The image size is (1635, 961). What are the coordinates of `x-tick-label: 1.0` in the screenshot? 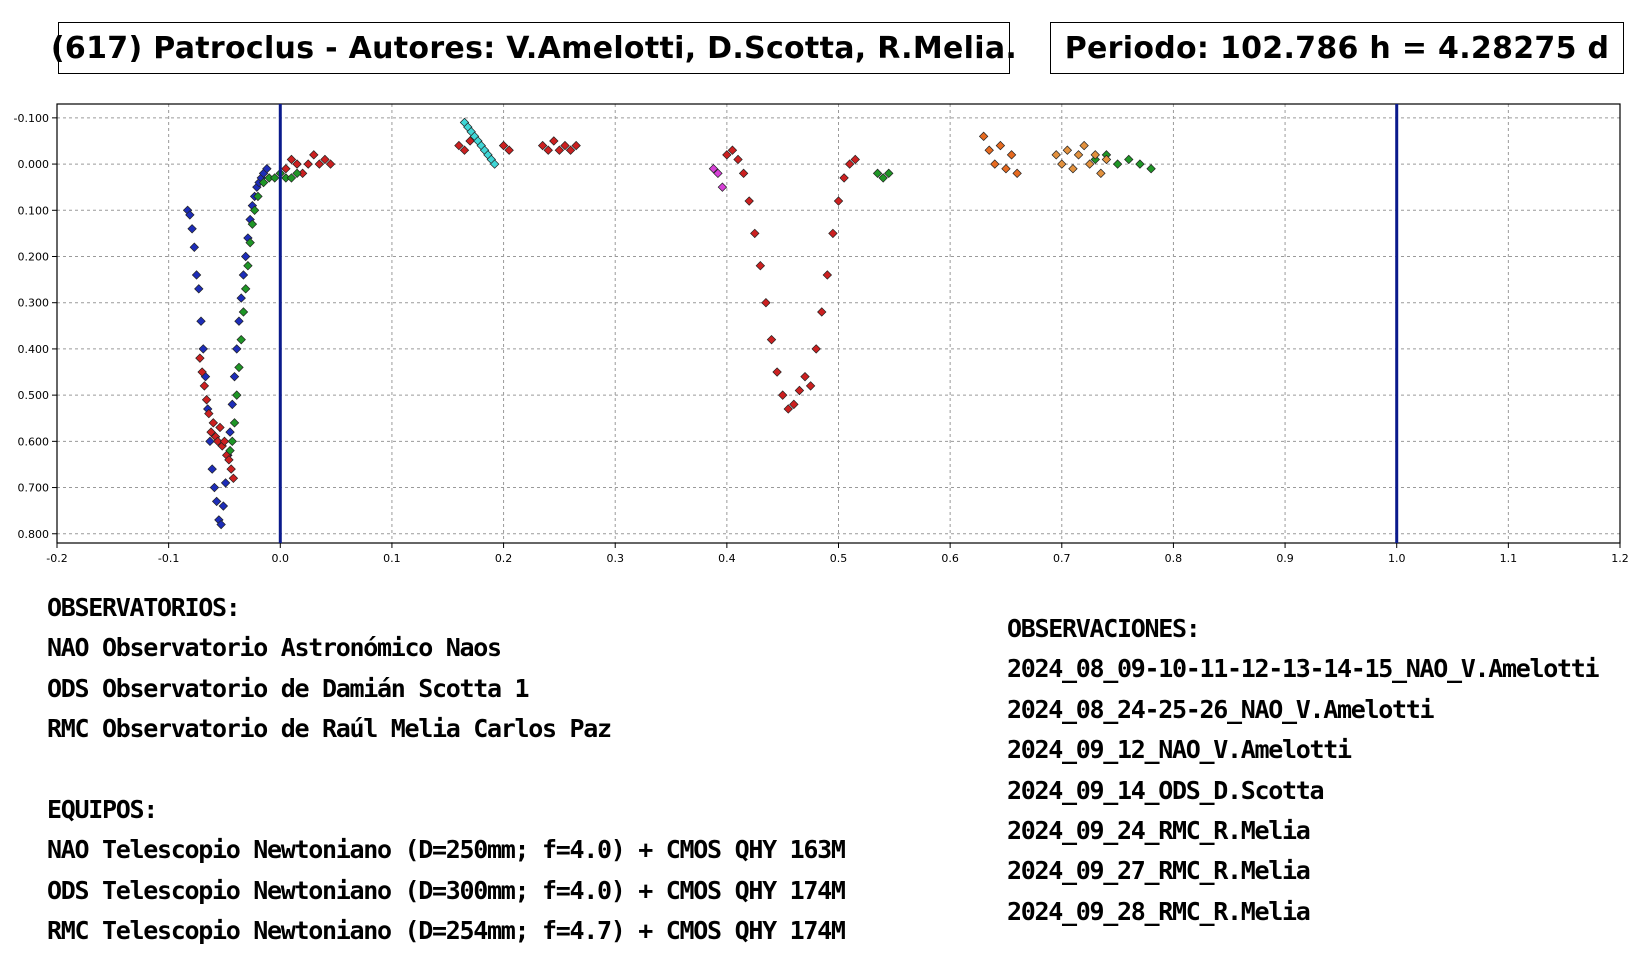 It's located at (1397, 558).